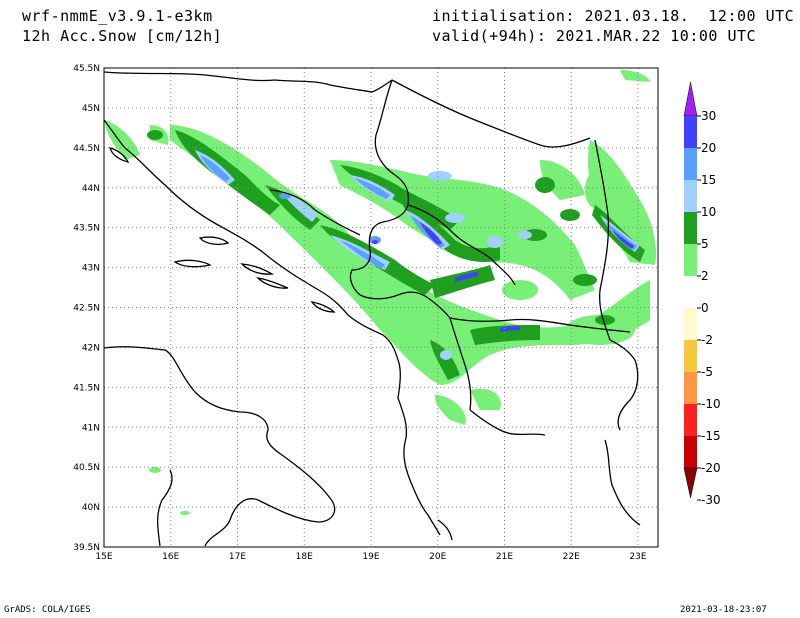  I want to click on field-title: 12h Acc.Snow [cm/12h], so click(122, 36).